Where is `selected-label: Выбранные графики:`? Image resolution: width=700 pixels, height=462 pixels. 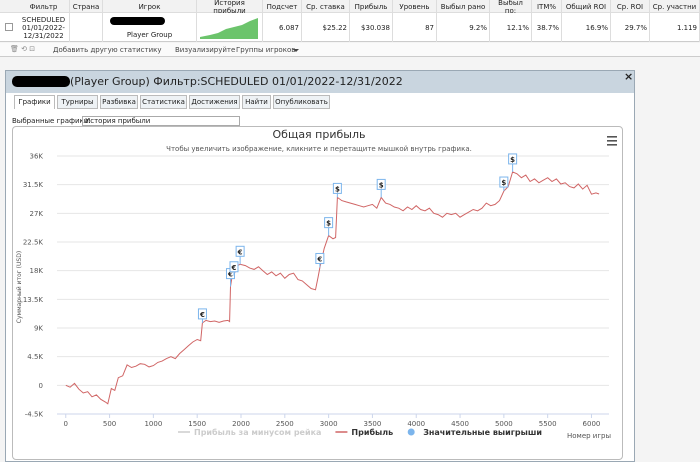
selected-label: Выбранные графики: is located at coordinates (51, 121).